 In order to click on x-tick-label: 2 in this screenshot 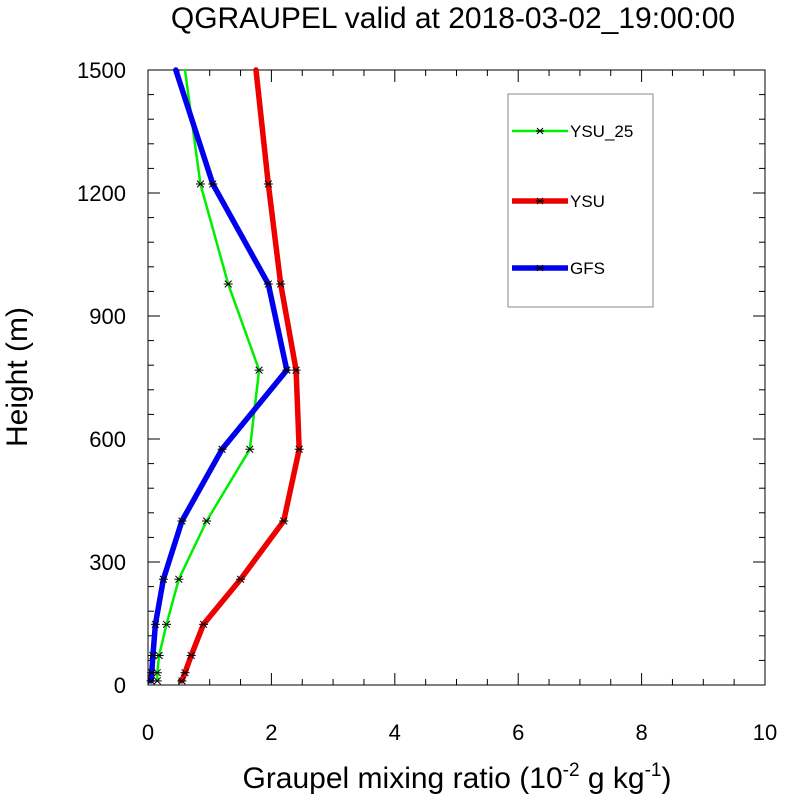, I will do `click(271, 732)`.